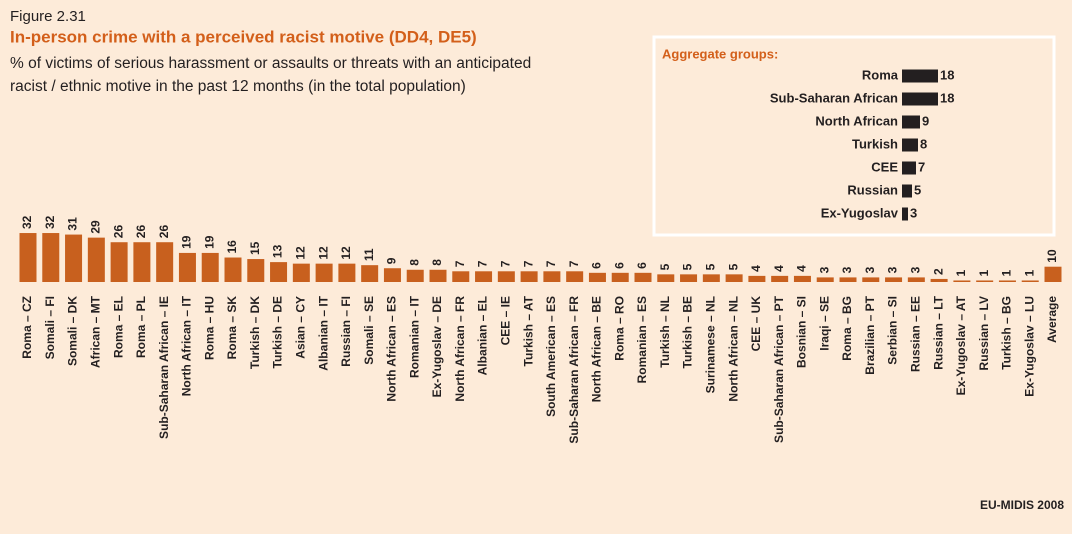  Describe the element at coordinates (164, 367) in the screenshot. I see `x-tick-label: Sub-Saharan African – IE` at that location.